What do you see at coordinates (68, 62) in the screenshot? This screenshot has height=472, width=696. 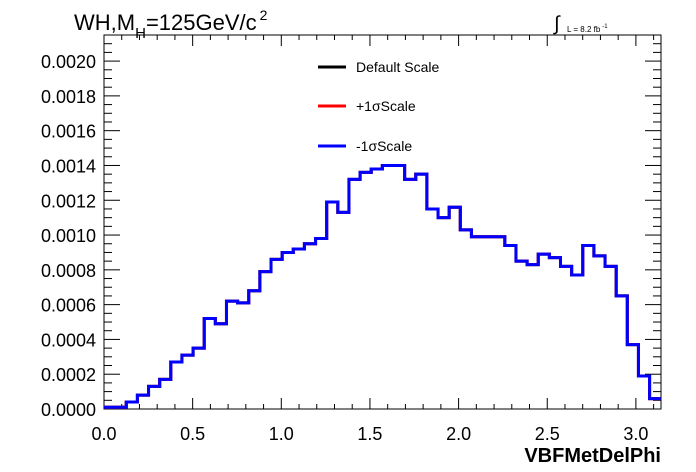 I see `y-tick-label: 0.0020` at bounding box center [68, 62].